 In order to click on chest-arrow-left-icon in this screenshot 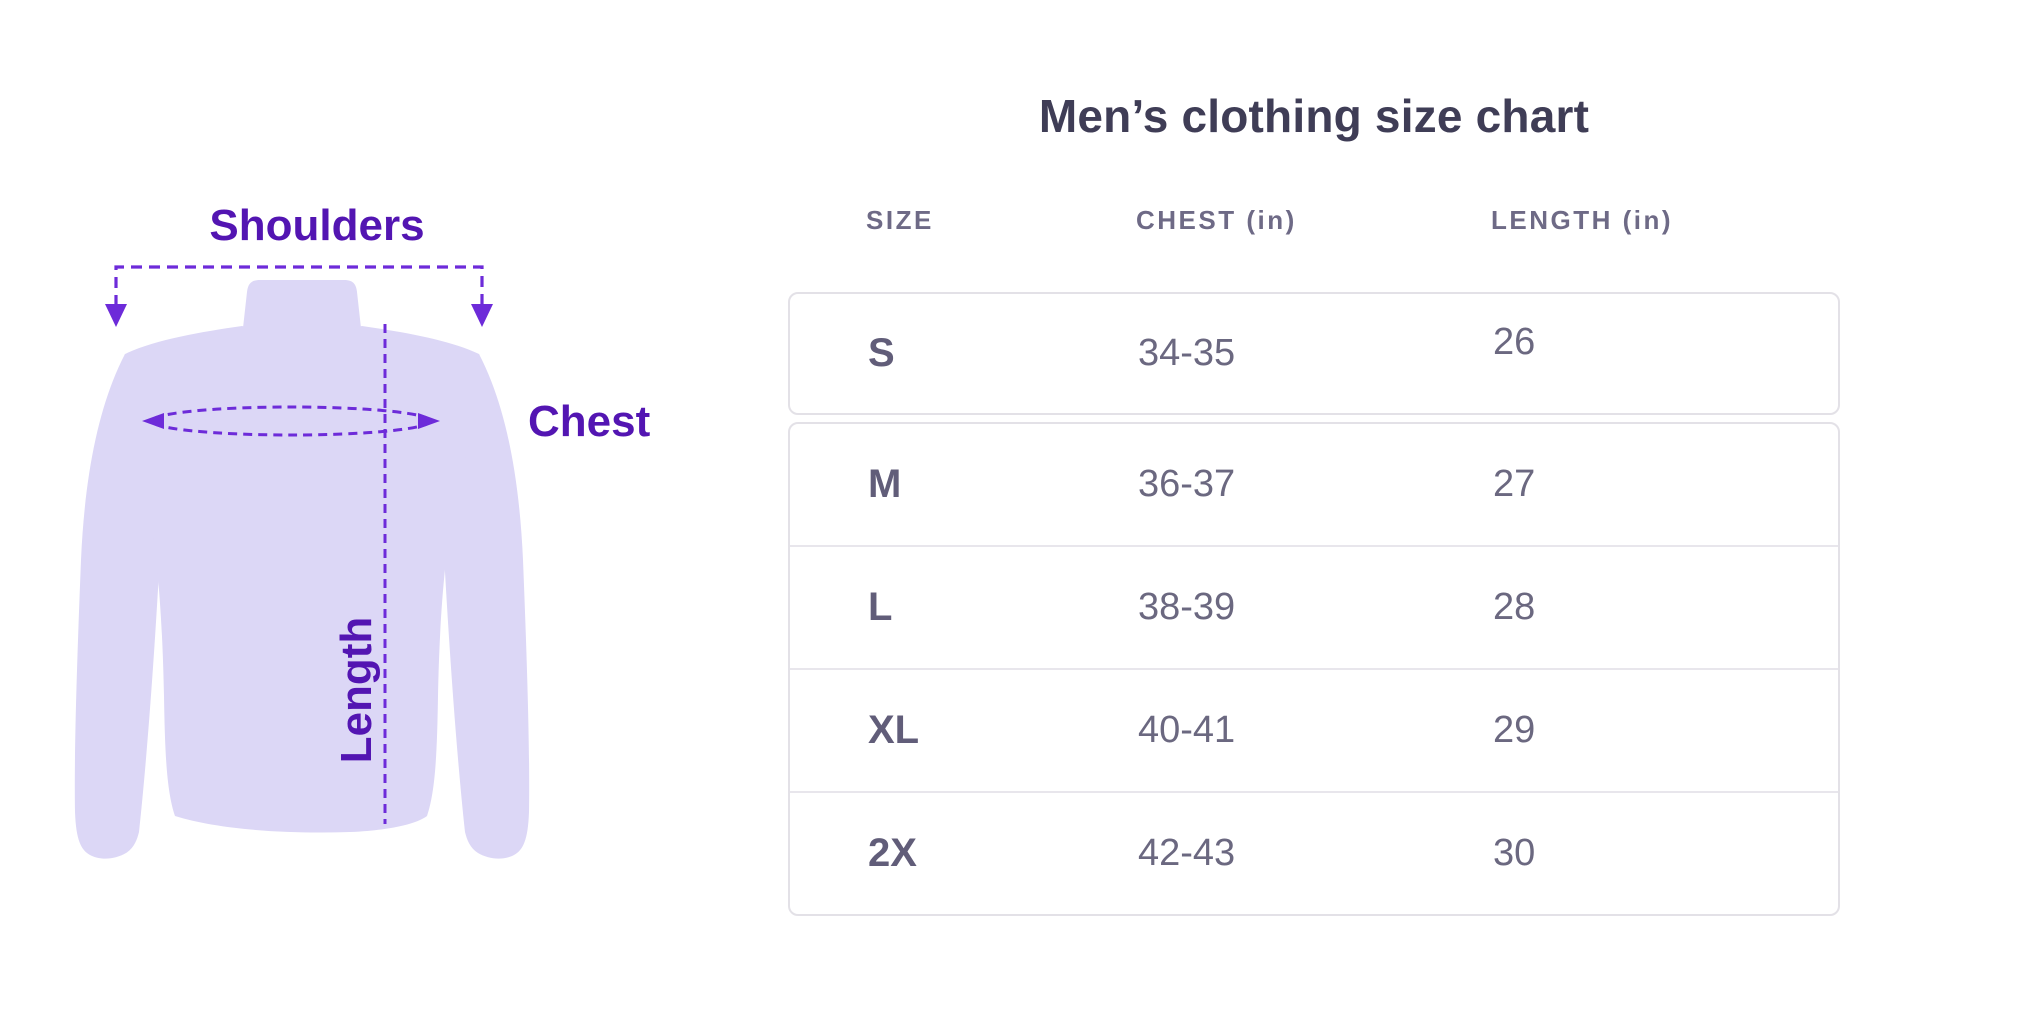, I will do `click(153, 421)`.